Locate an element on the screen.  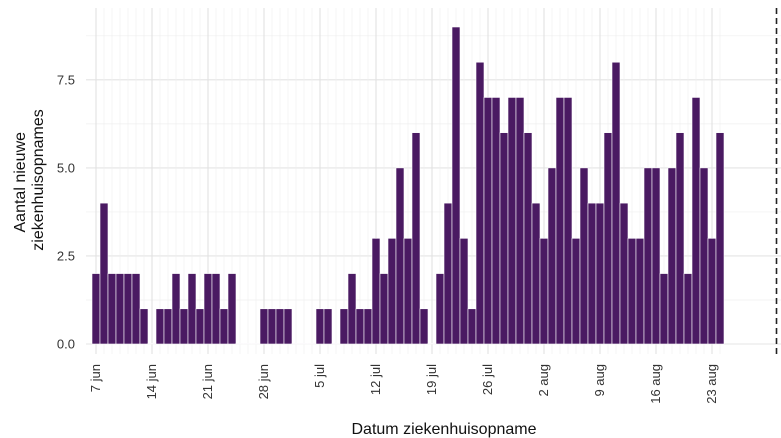
bar: 14 jul: 3 is located at coordinates (392, 291).